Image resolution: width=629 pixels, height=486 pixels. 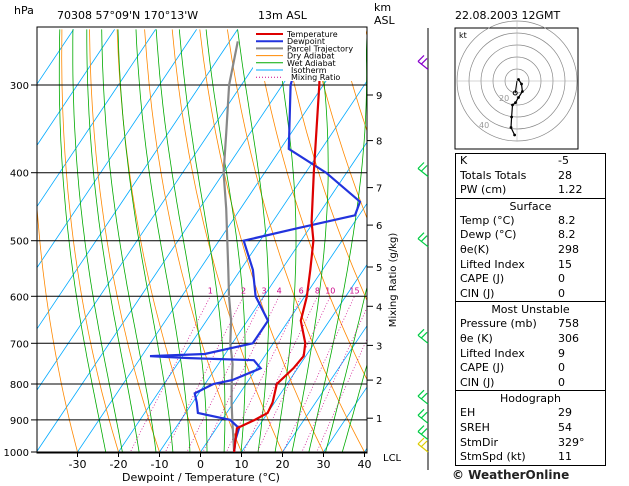 What do you see at coordinates (482, 279) in the screenshot?
I see `index-label: CAPE (J)` at bounding box center [482, 279].